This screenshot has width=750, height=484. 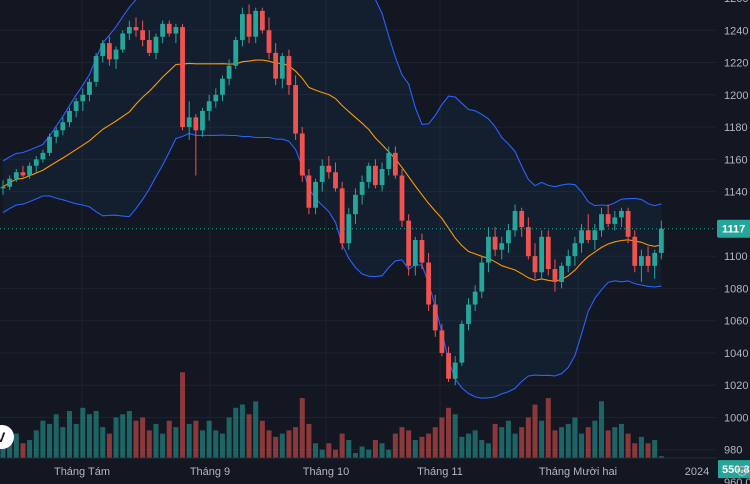 I want to click on last-price-value: 1117, so click(x=733, y=230).